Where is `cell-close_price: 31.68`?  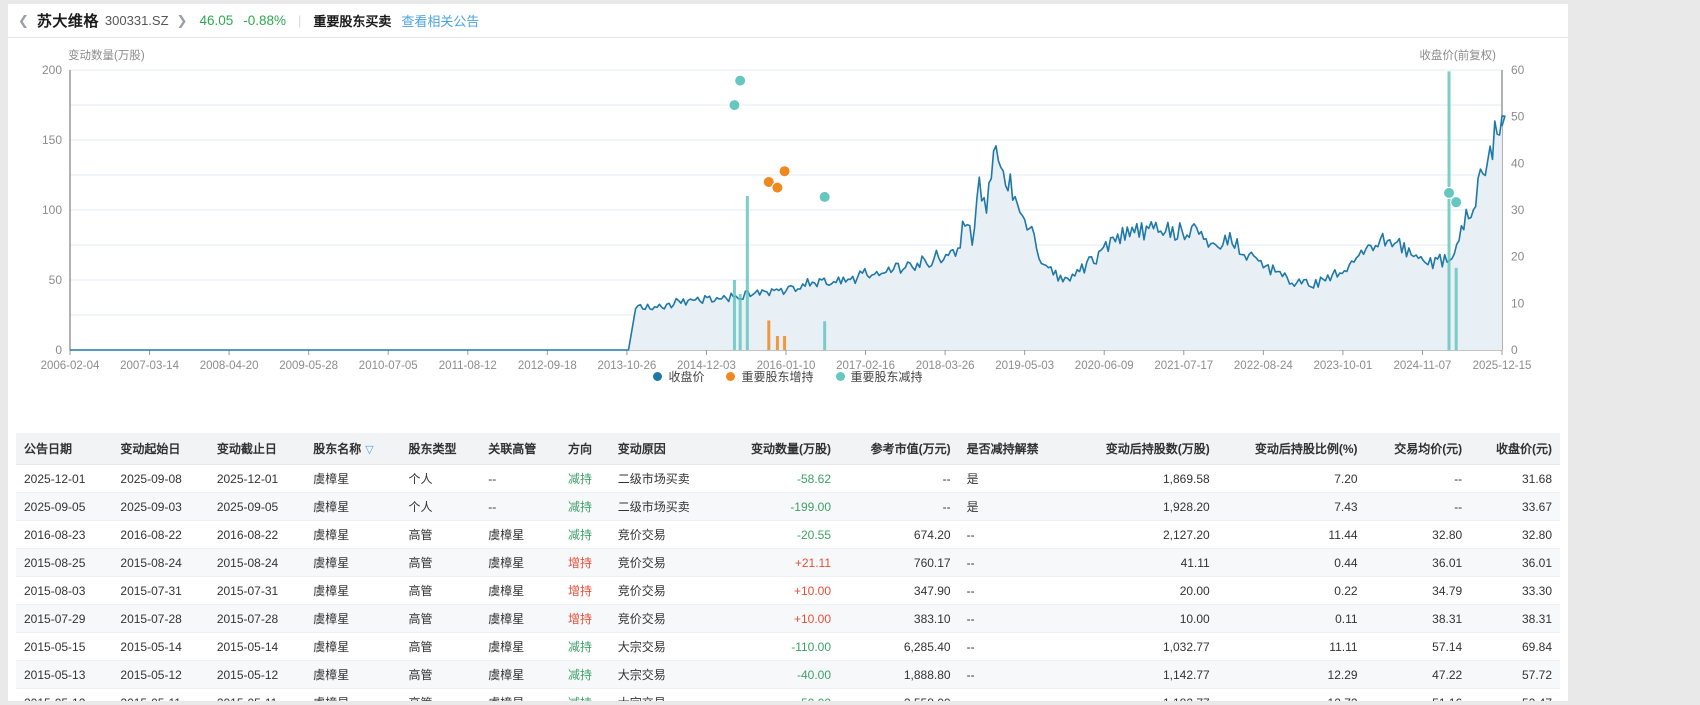 cell-close_price: 31.68 is located at coordinates (1515, 478).